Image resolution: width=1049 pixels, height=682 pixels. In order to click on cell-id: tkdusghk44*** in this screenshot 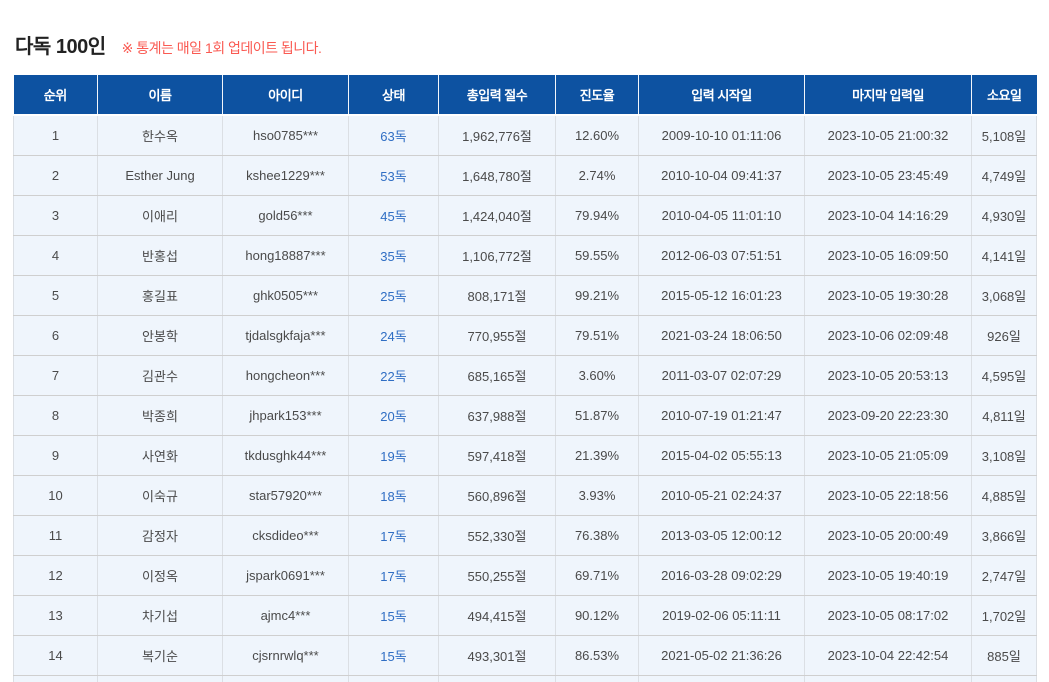, I will do `click(285, 455)`.